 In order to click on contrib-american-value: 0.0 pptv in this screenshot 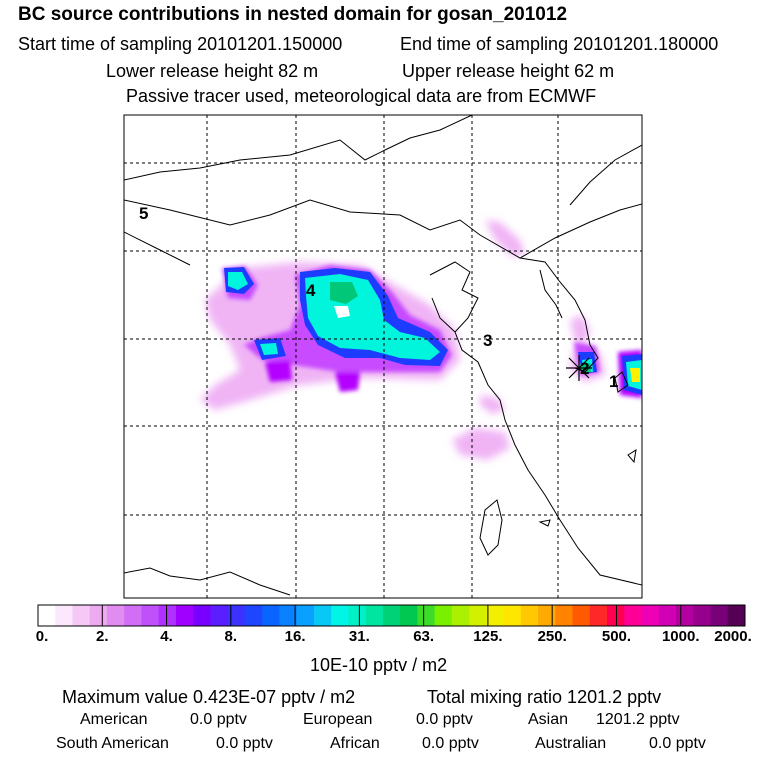, I will do `click(218, 719)`.